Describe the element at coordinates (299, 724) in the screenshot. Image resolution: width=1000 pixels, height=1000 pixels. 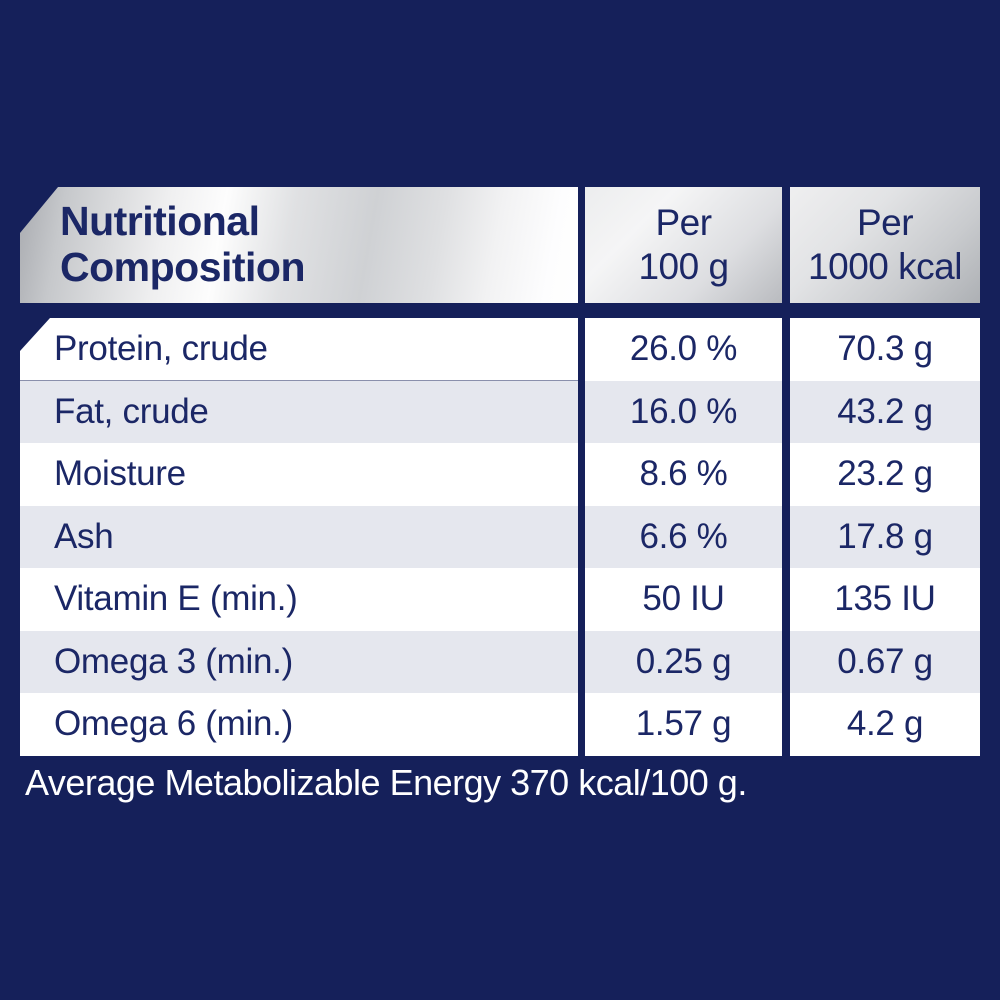
I see `row-label: Omega 6 (min.)` at that location.